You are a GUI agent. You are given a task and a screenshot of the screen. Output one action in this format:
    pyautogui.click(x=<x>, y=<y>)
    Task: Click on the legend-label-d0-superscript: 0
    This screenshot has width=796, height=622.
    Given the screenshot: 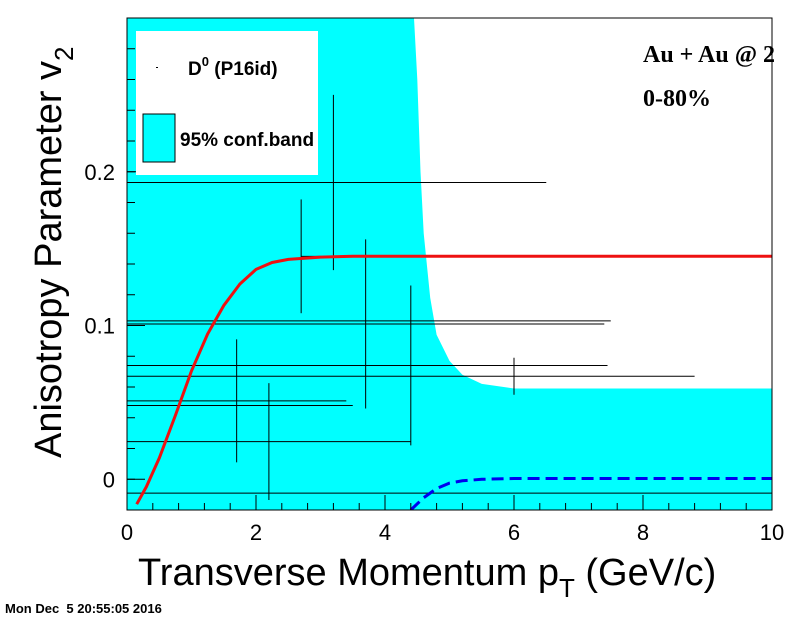 What is the action you would take?
    pyautogui.click(x=205, y=61)
    